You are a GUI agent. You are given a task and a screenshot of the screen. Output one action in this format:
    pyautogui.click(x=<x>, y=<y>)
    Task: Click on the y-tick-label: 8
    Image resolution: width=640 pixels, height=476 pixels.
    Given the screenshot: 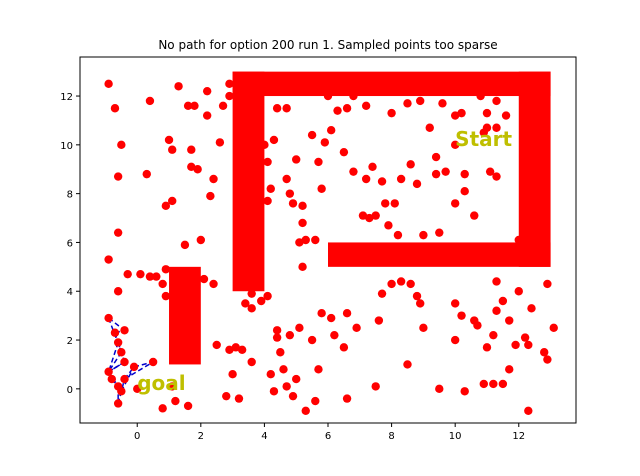 What is the action you would take?
    pyautogui.click(x=70, y=195)
    